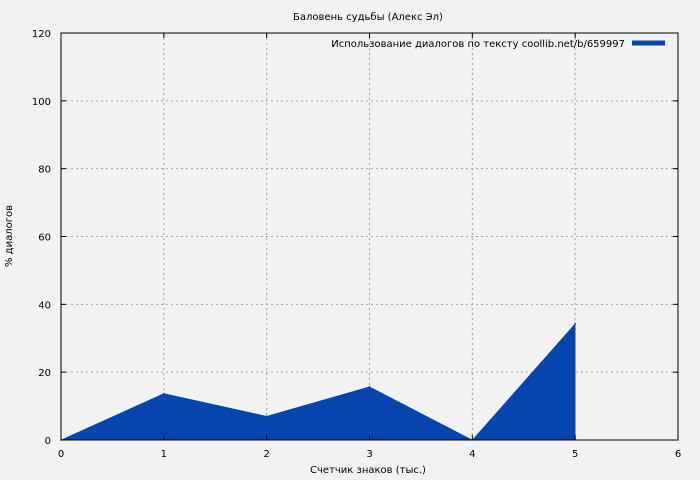 This screenshot has width=700, height=480. What do you see at coordinates (164, 454) in the screenshot?
I see `x-tick-label: 1` at bounding box center [164, 454].